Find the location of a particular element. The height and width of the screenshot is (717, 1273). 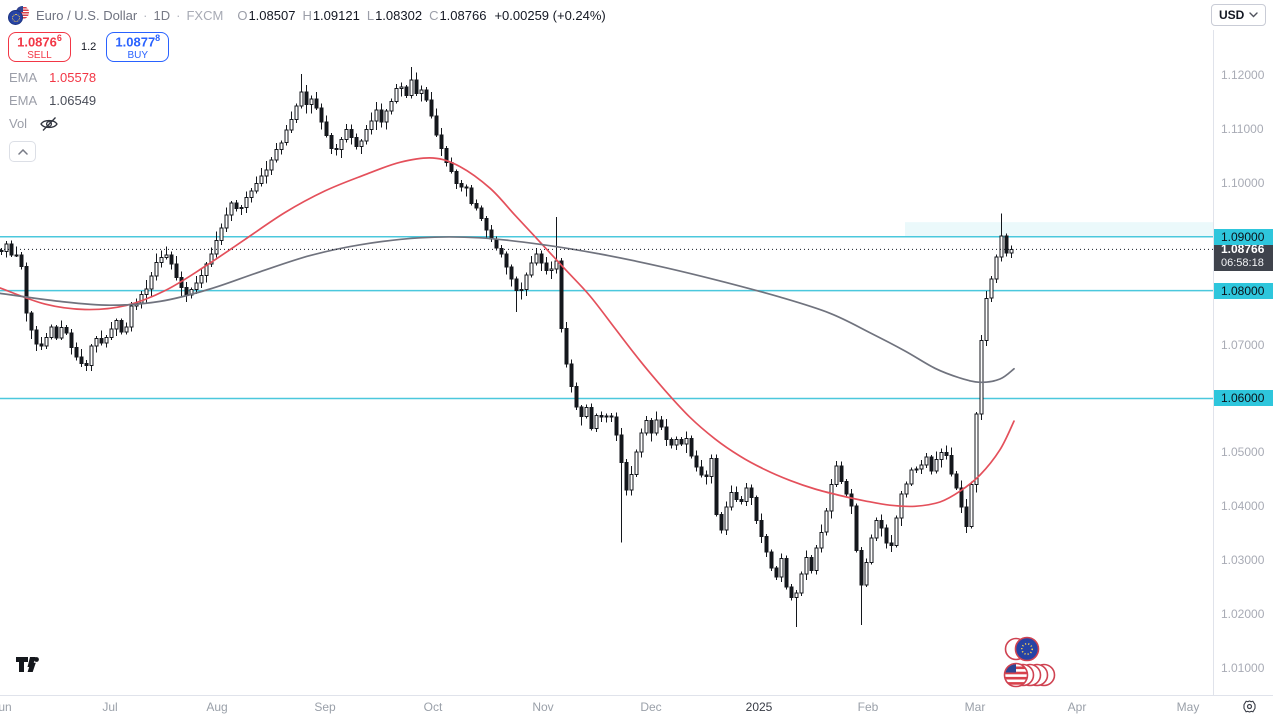

chevron-down-icon is located at coordinates (1253, 15).